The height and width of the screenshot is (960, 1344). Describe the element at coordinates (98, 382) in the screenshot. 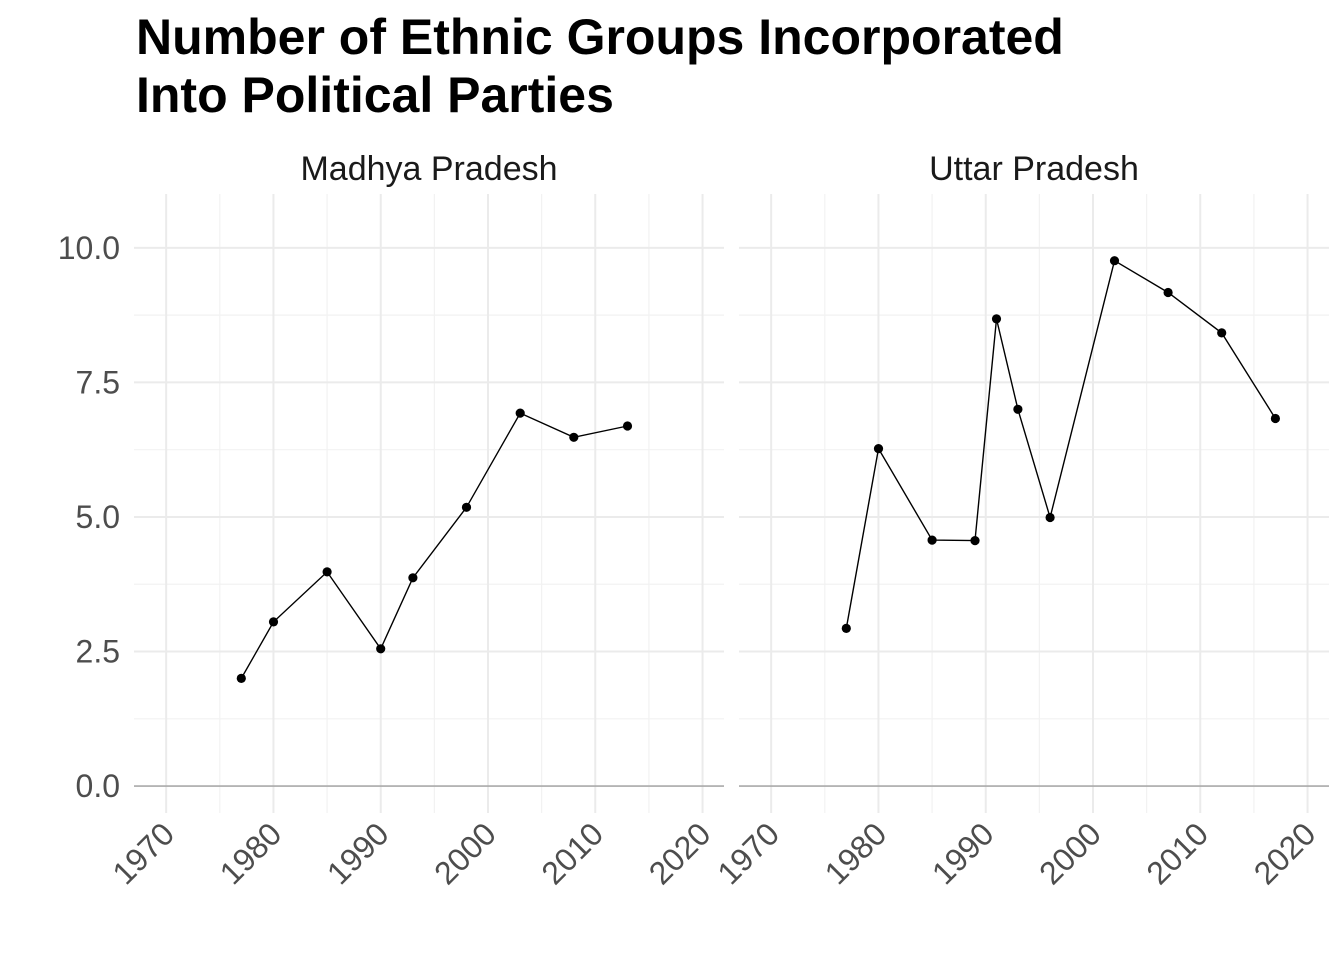

I see `y-tick-label: 7.5` at that location.